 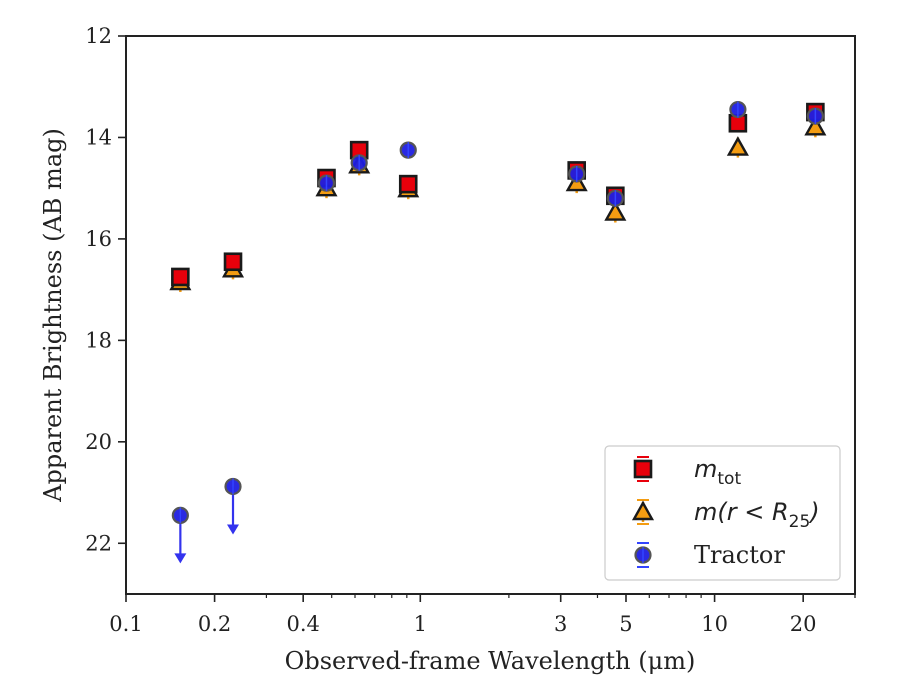 I want to click on legend: mtot m(r < R25) Tractor, so click(x=722, y=513).